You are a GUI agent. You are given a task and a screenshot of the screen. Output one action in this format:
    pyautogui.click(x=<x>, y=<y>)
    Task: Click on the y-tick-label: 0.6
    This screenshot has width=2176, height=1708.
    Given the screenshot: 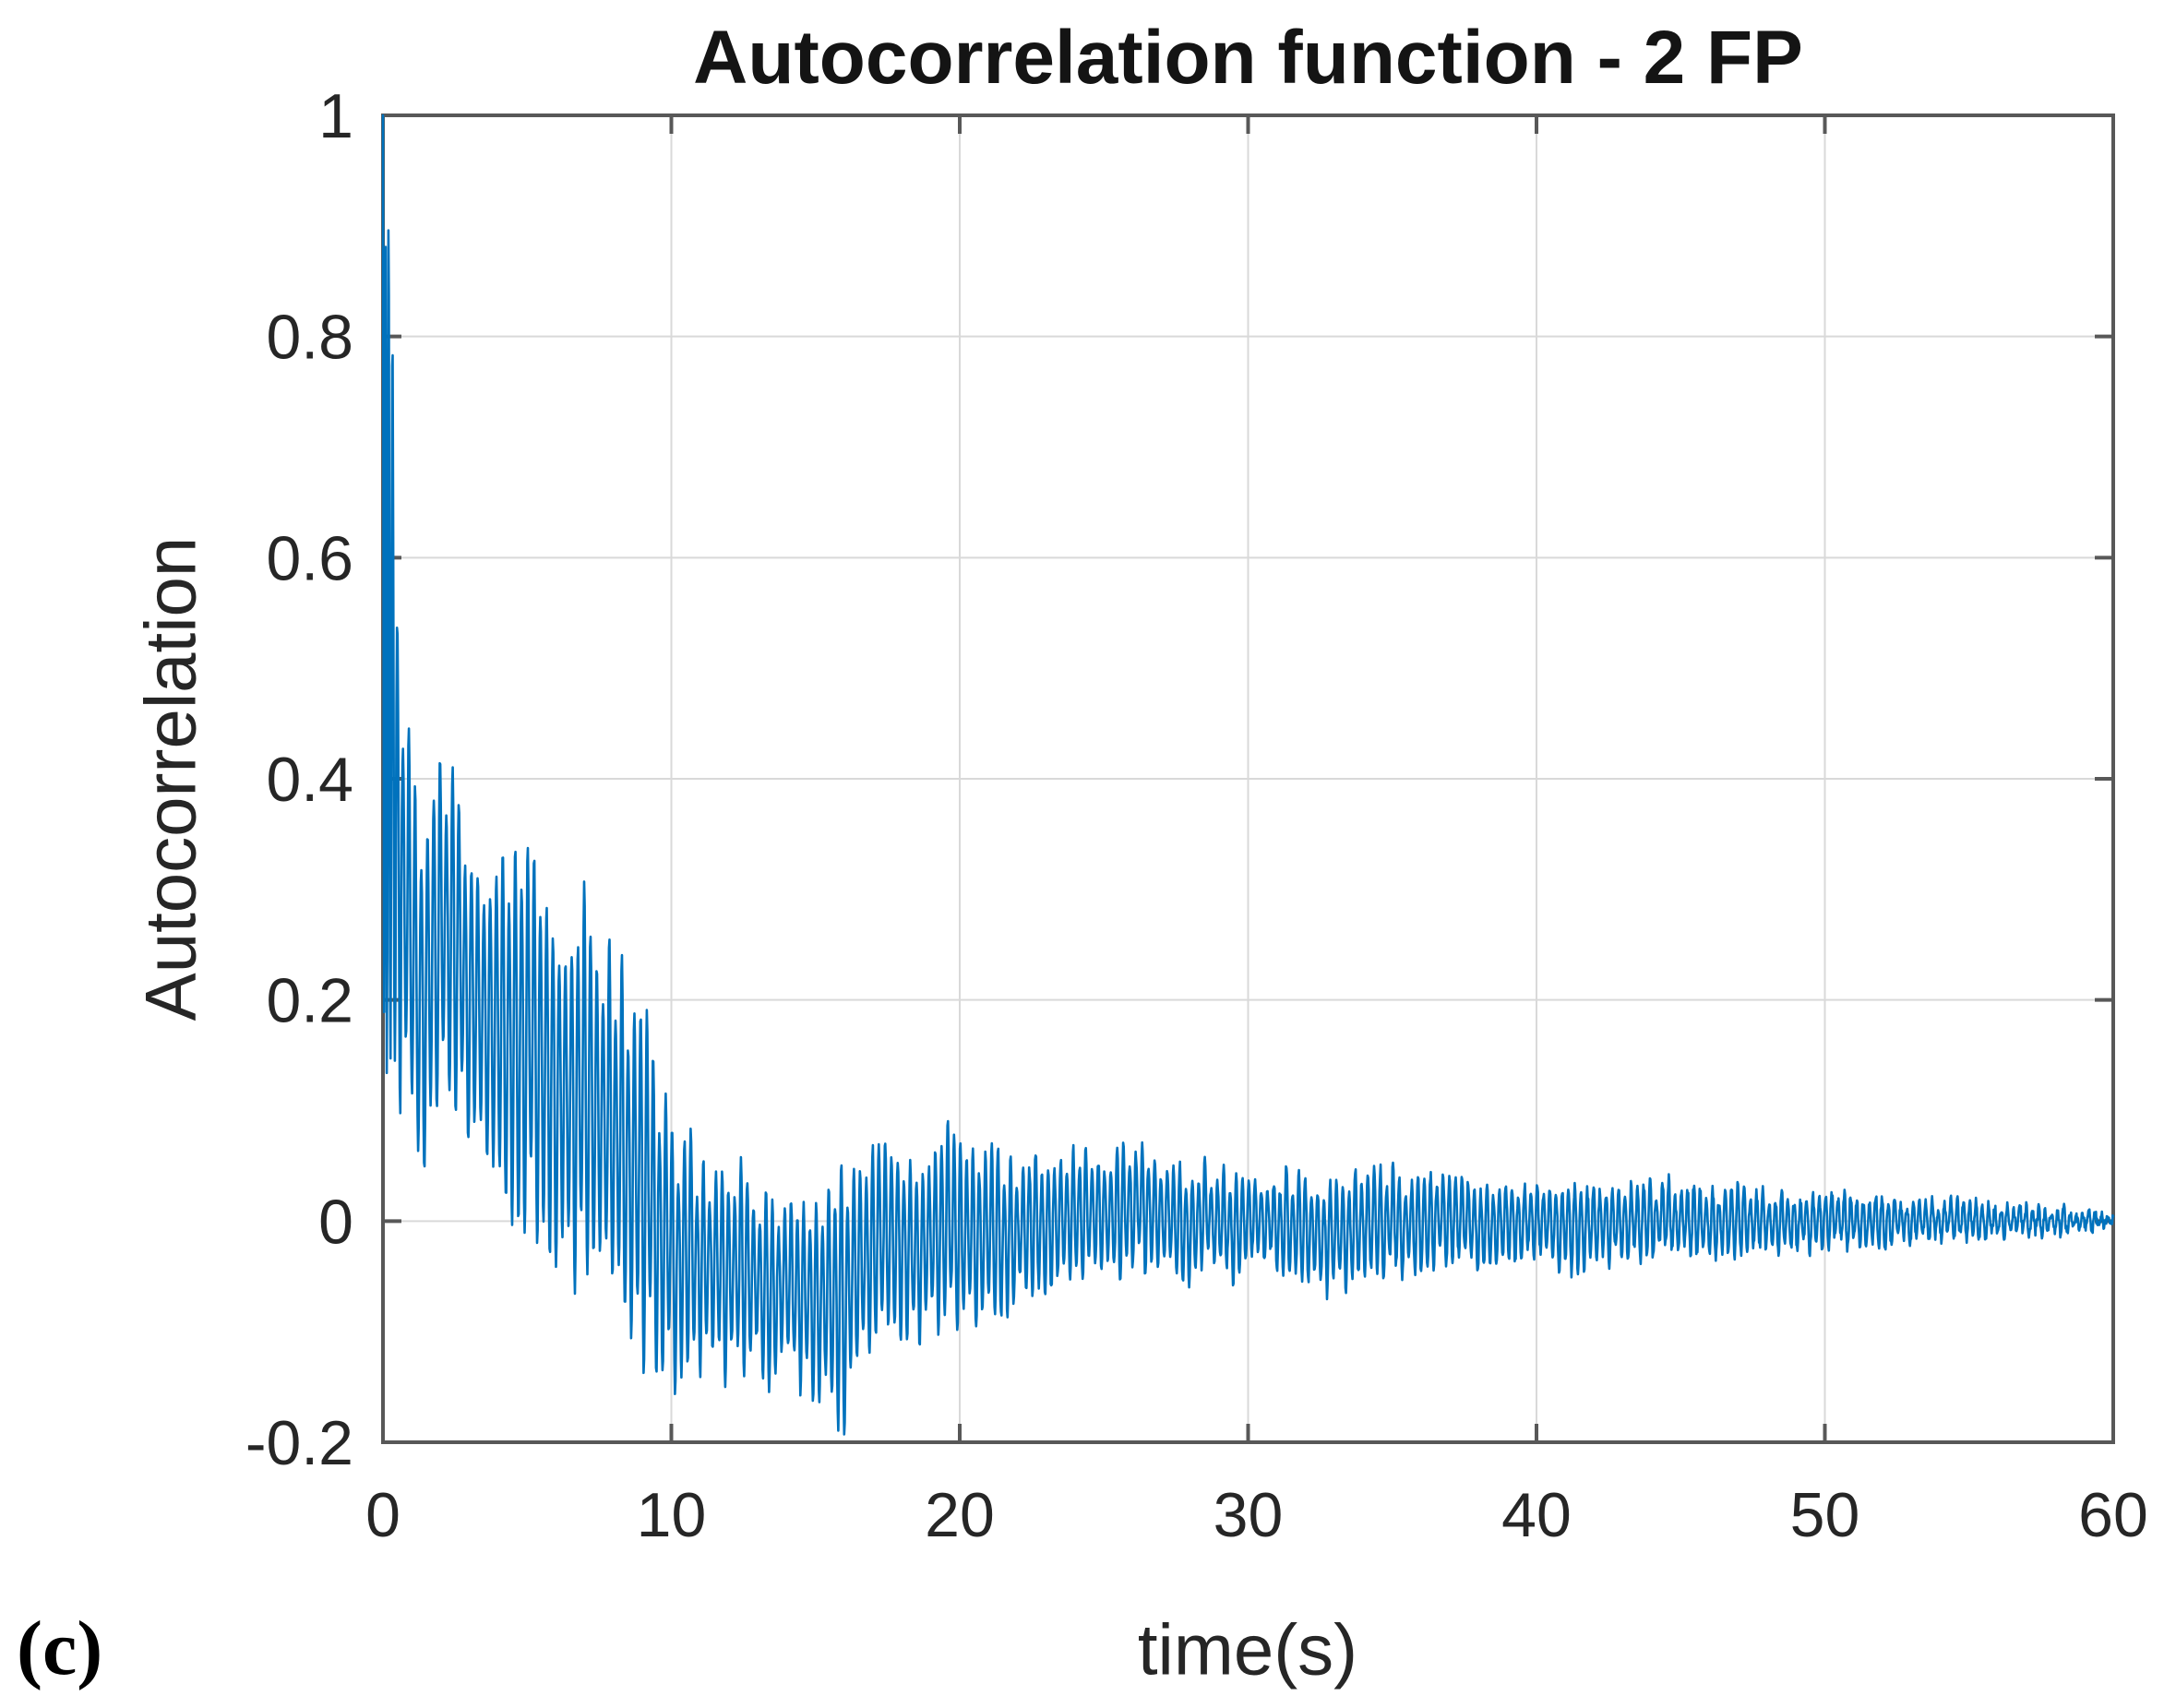 What is the action you would take?
    pyautogui.click(x=310, y=558)
    